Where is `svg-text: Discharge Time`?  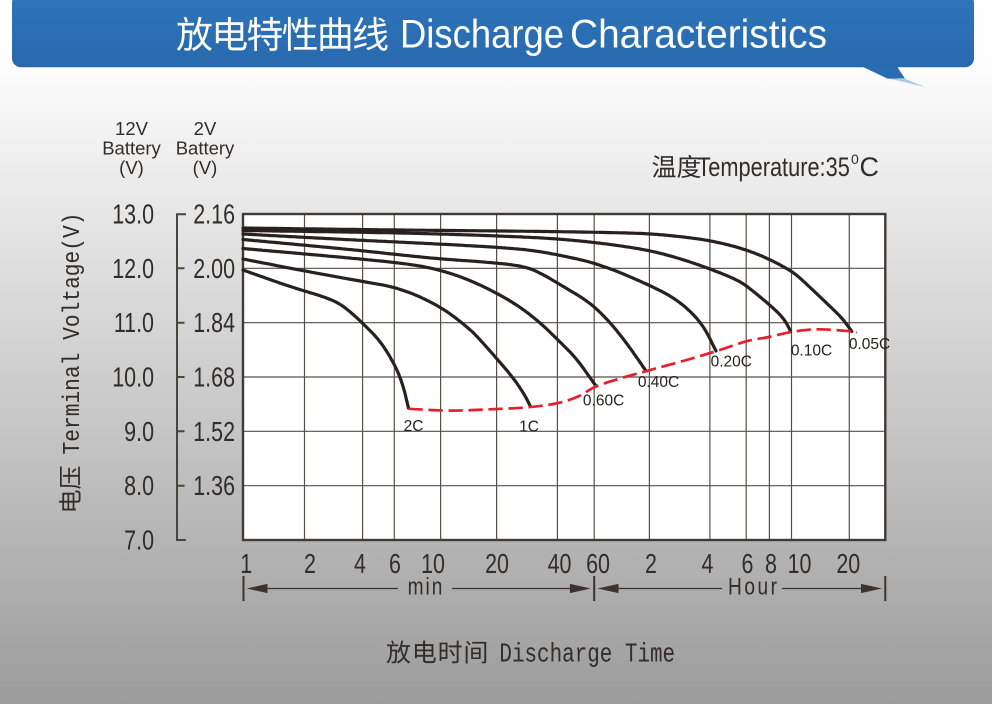 svg-text: Discharge Time is located at coordinates (587, 655).